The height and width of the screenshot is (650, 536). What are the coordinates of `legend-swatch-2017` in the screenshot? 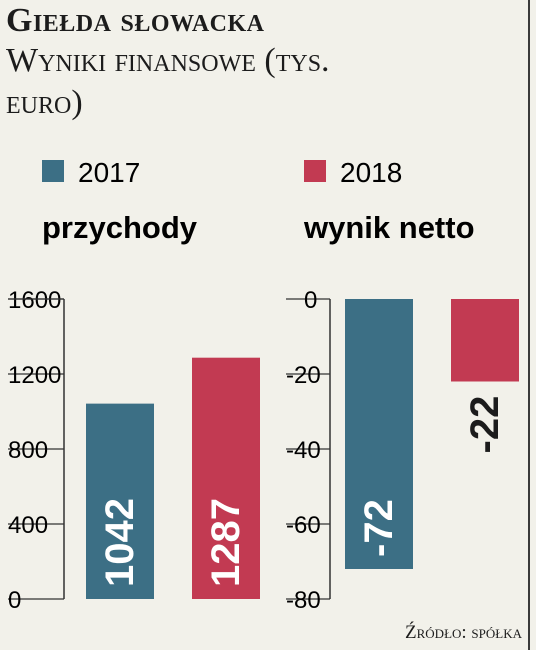 It's located at (53, 171).